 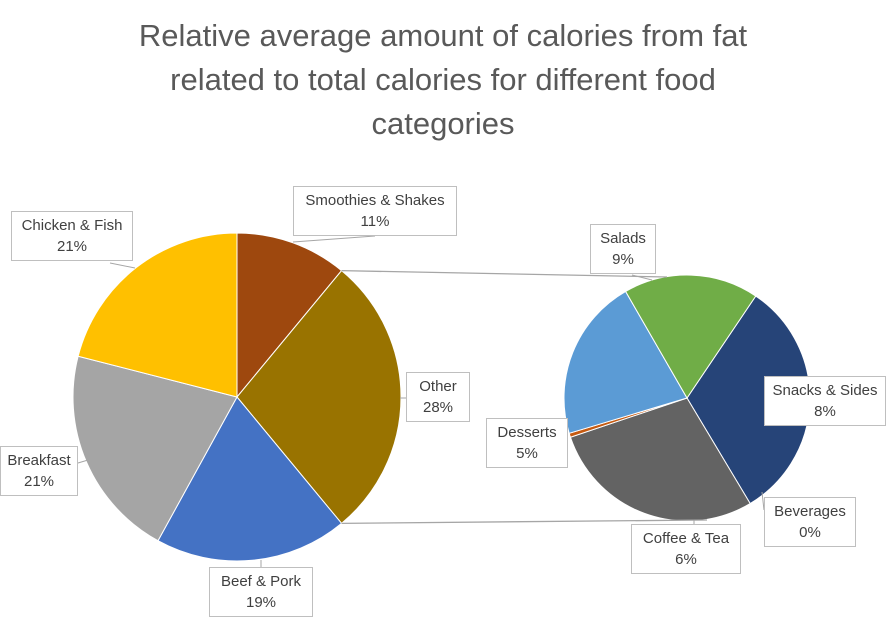 What do you see at coordinates (438, 386) in the screenshot?
I see `data-label-category: Other` at bounding box center [438, 386].